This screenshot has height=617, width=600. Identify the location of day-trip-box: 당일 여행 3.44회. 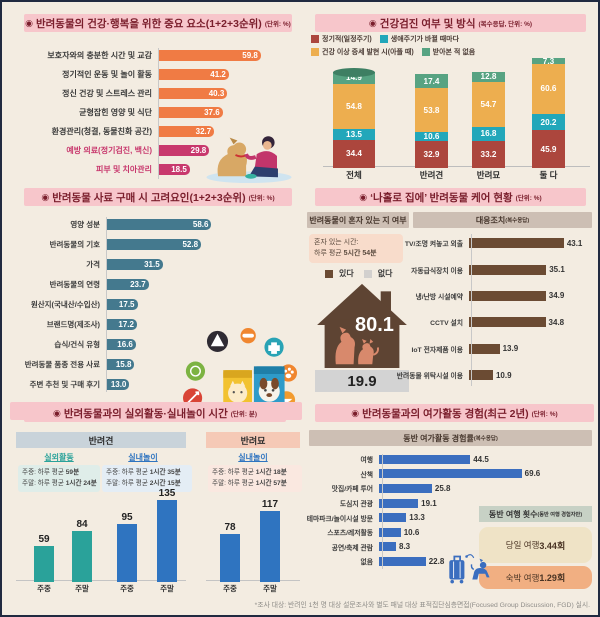
(535, 545).